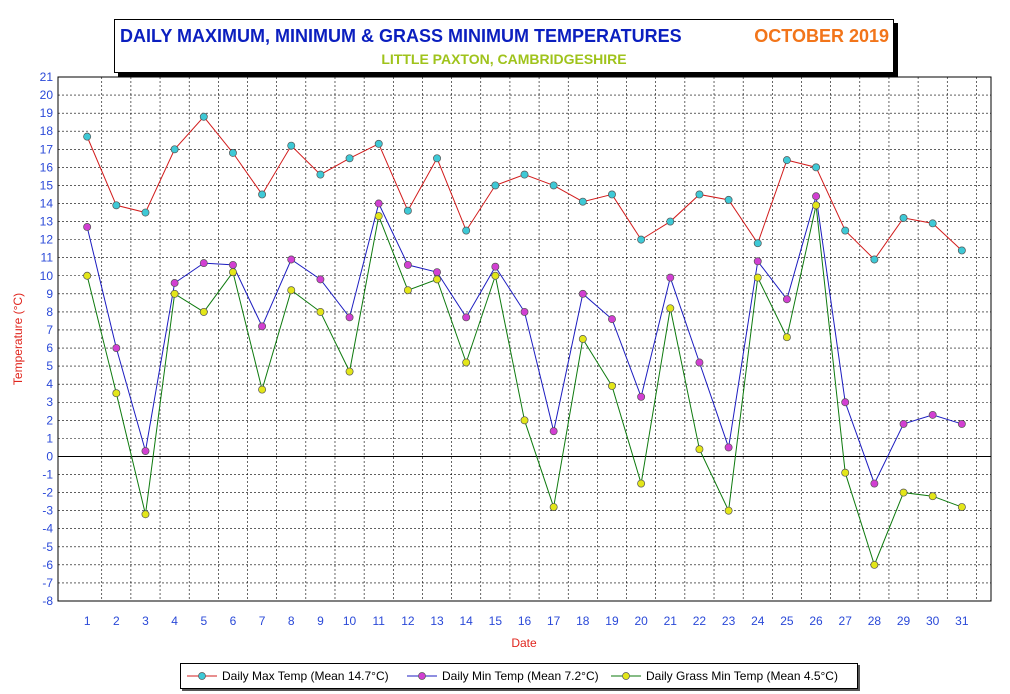  What do you see at coordinates (904, 621) in the screenshot?
I see `x-tick-label: 29` at bounding box center [904, 621].